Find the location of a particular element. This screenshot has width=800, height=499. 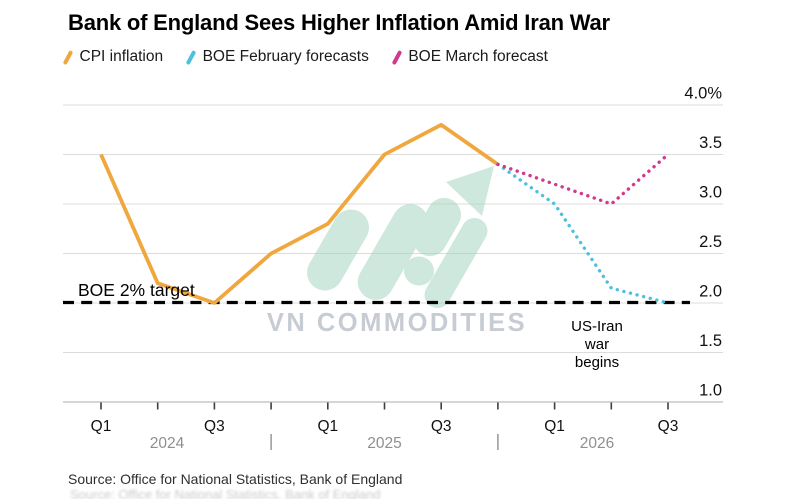

year-label: 2025 is located at coordinates (384, 443).